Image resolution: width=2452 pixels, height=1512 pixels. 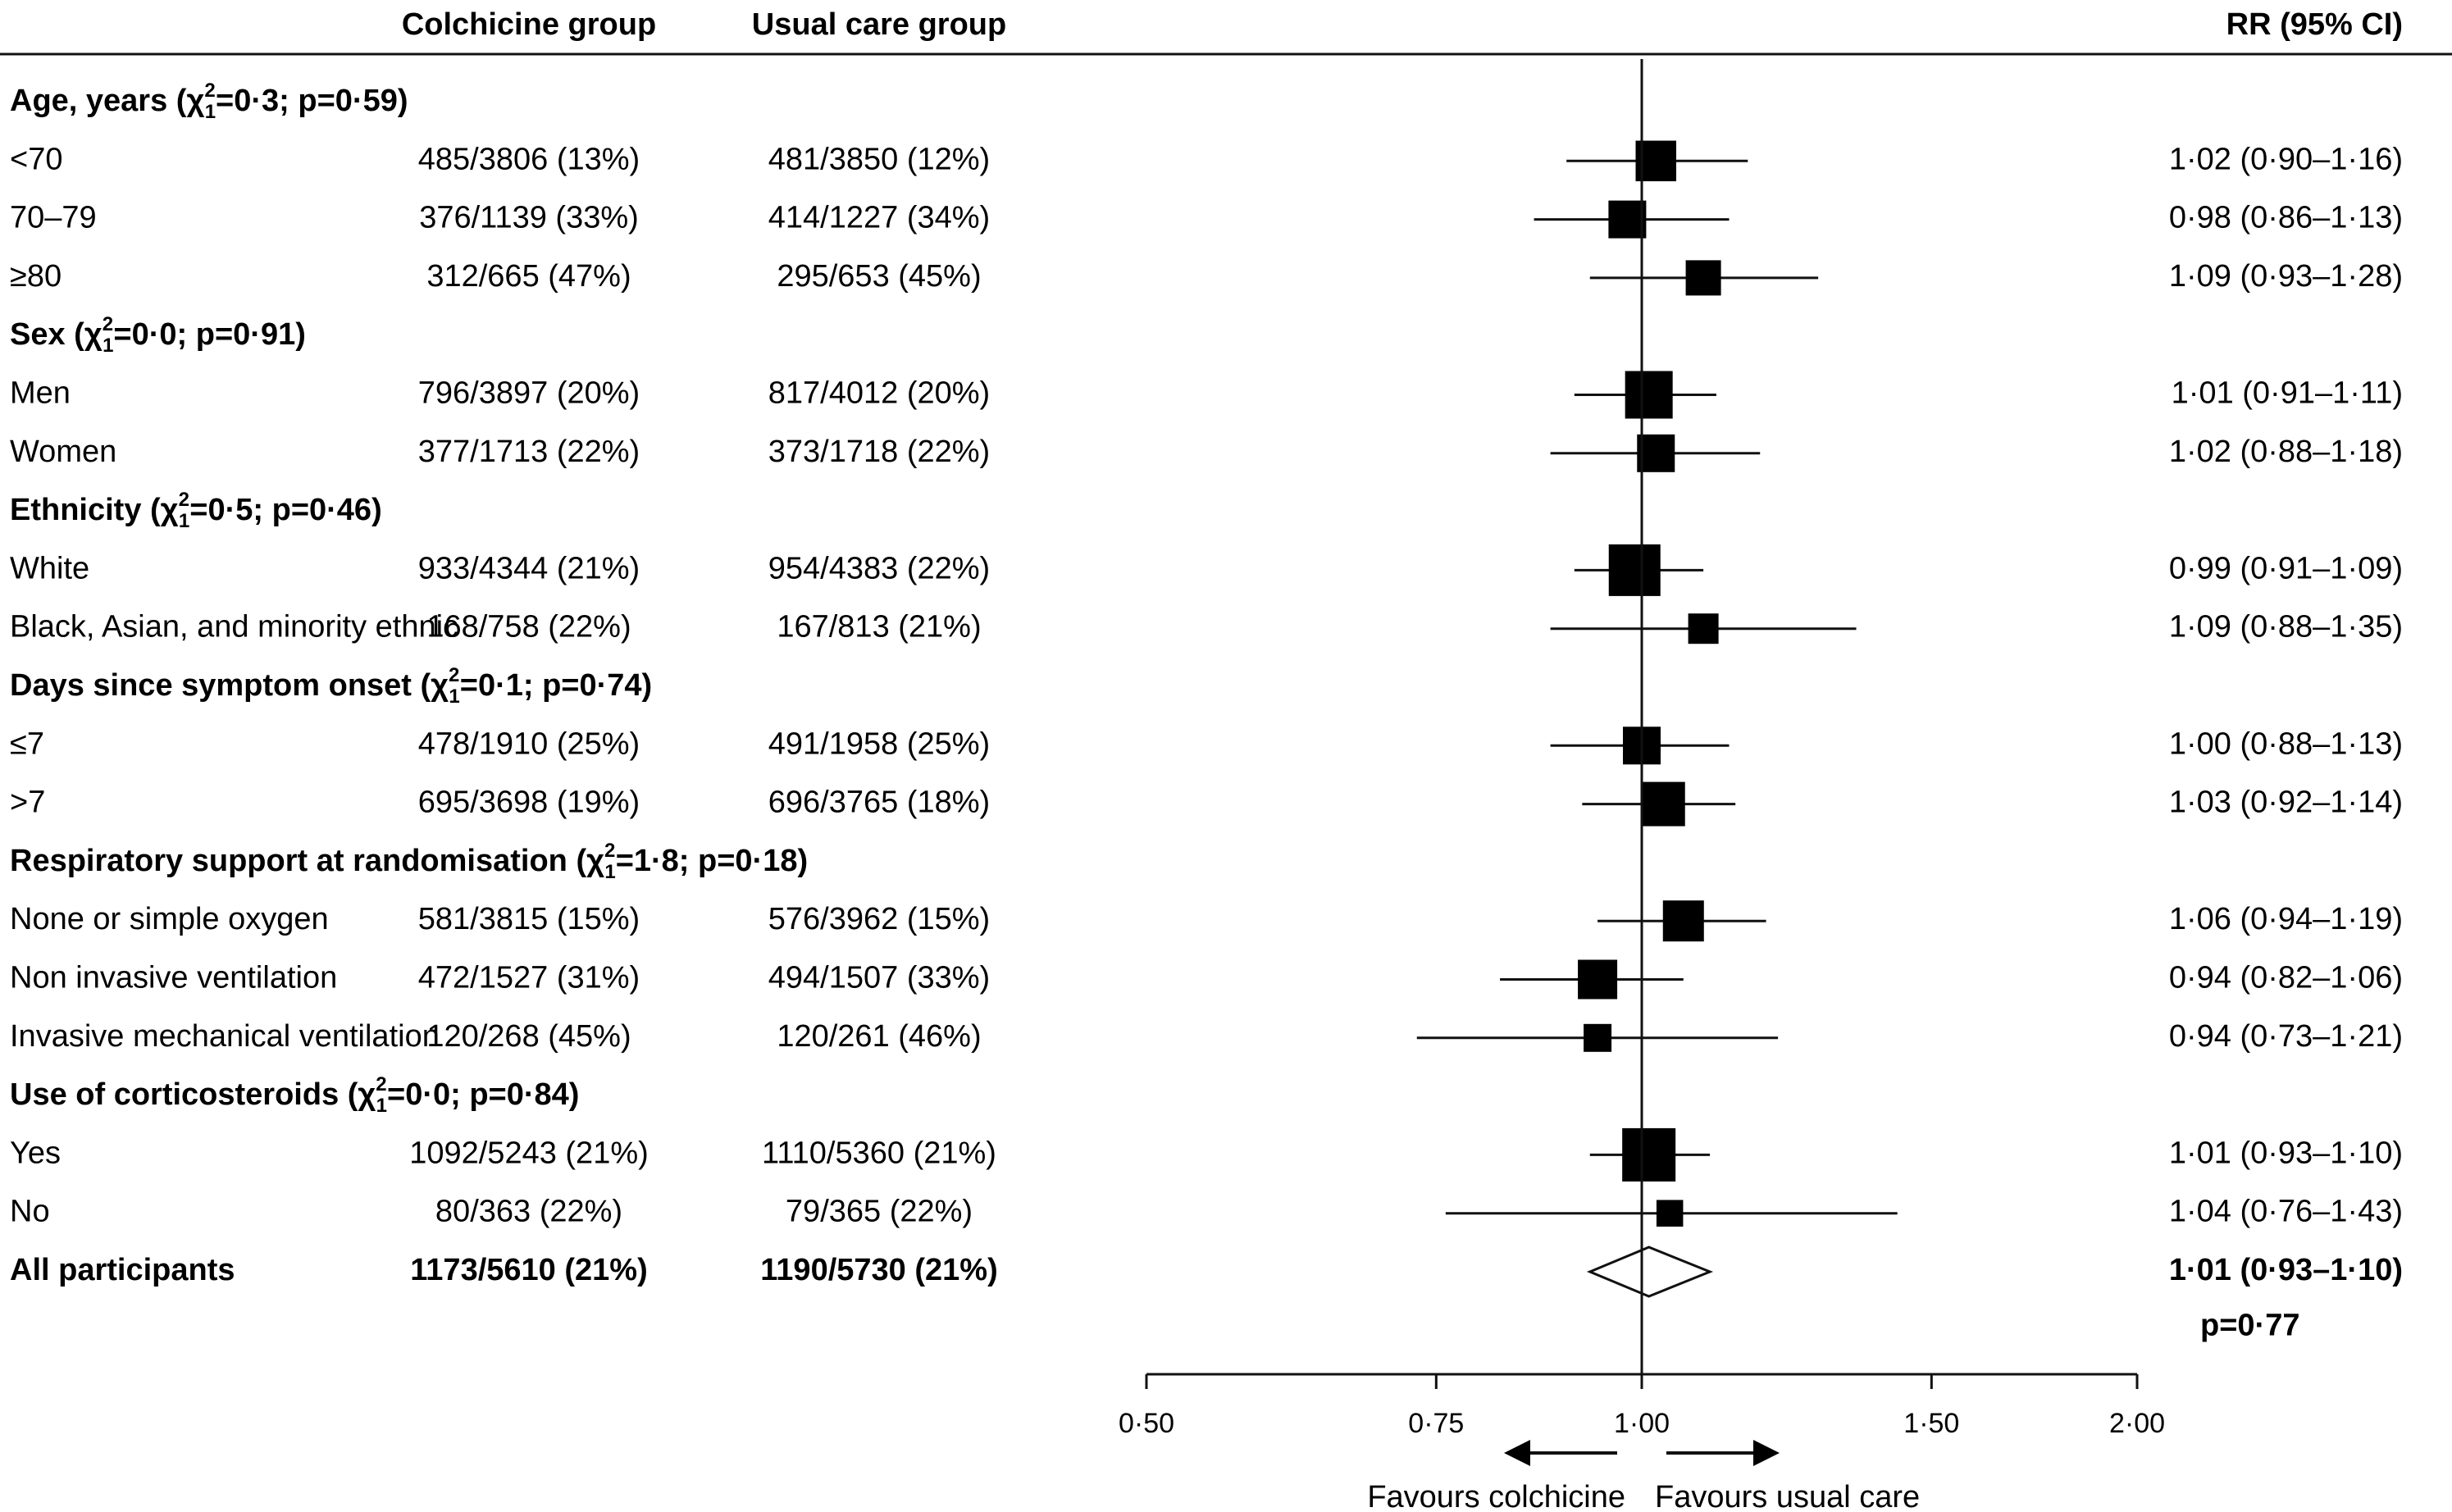 What do you see at coordinates (2286, 919) in the screenshot?
I see `row-rr-ci: 1·06 (0·94–1·19)` at bounding box center [2286, 919].